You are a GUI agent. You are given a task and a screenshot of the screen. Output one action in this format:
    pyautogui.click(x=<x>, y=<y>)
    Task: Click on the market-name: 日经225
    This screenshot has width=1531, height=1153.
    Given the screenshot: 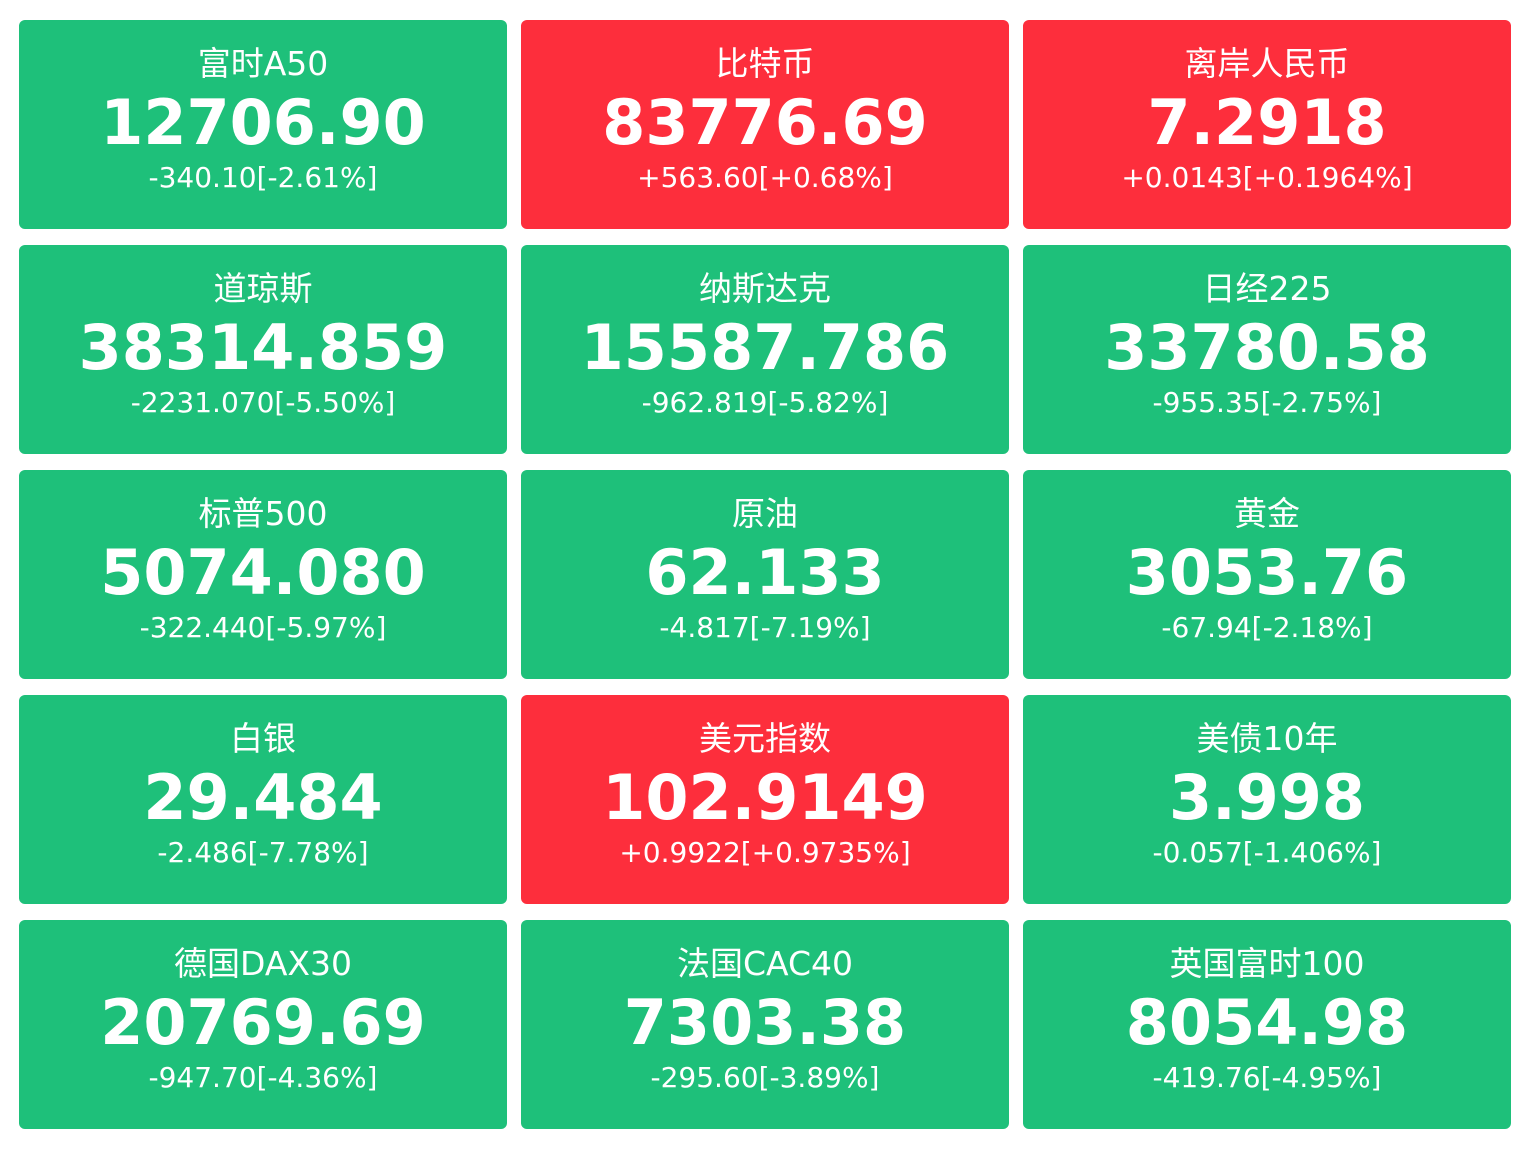 What is the action you would take?
    pyautogui.click(x=1267, y=288)
    